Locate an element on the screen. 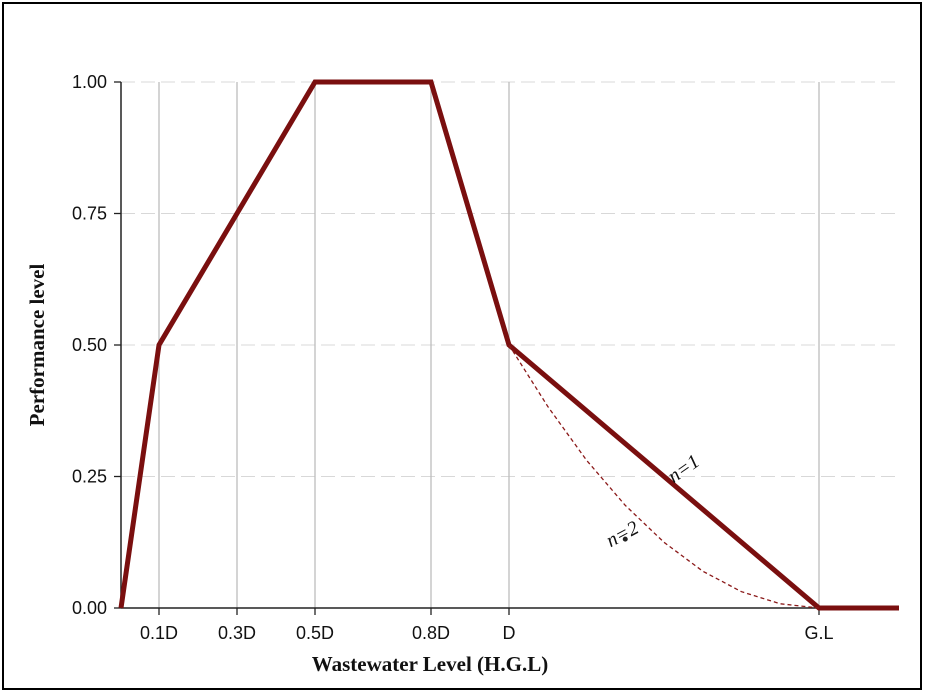 The width and height of the screenshot is (928, 696). x-tick-label: 0.8D is located at coordinates (431, 633).